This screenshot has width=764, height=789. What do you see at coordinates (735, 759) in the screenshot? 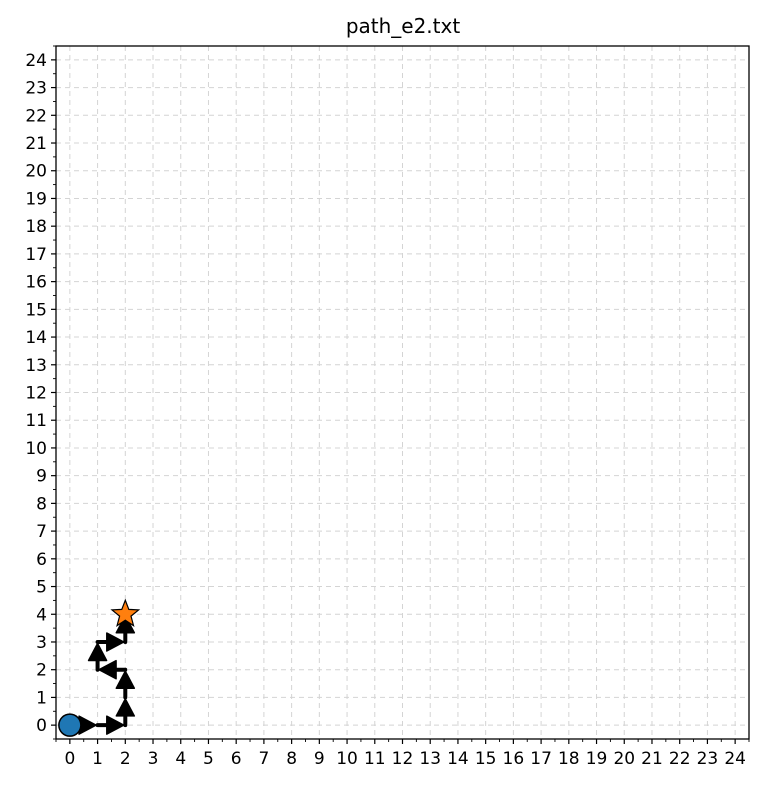
I see `x-tick-label: 24` at bounding box center [735, 759].